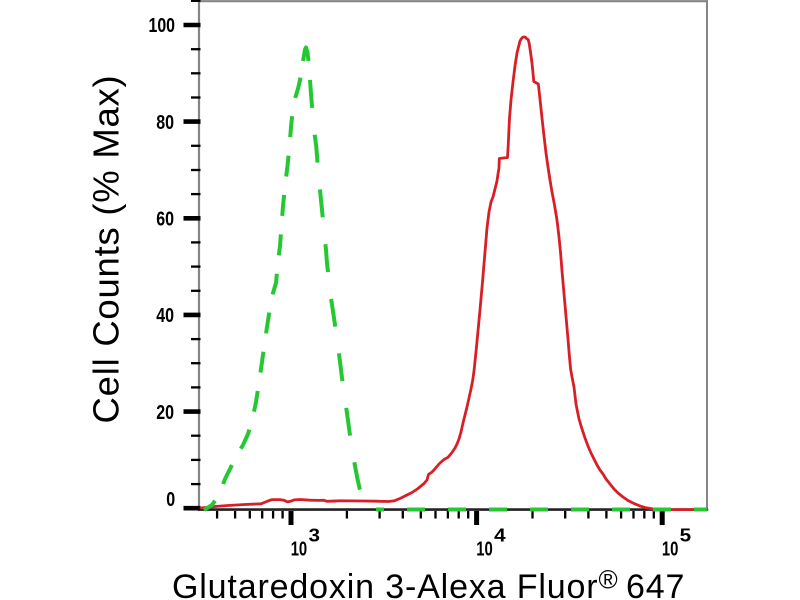 Image resolution: width=800 pixels, height=600 pixels. Describe the element at coordinates (686, 536) in the screenshot. I see `svg-text: 5` at that location.